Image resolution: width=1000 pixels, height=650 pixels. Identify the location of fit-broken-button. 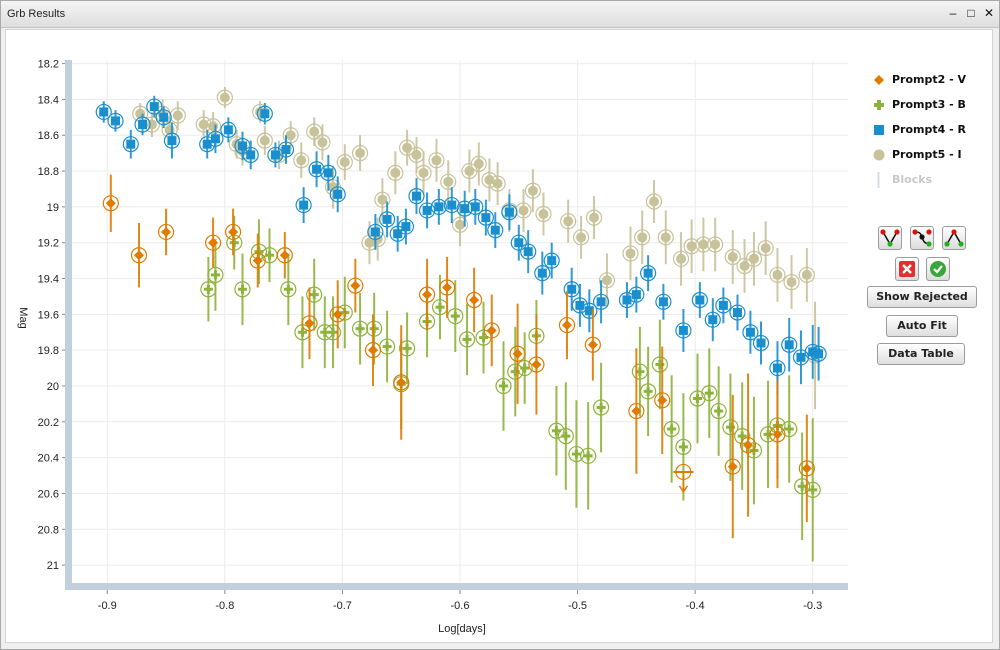
(922, 238).